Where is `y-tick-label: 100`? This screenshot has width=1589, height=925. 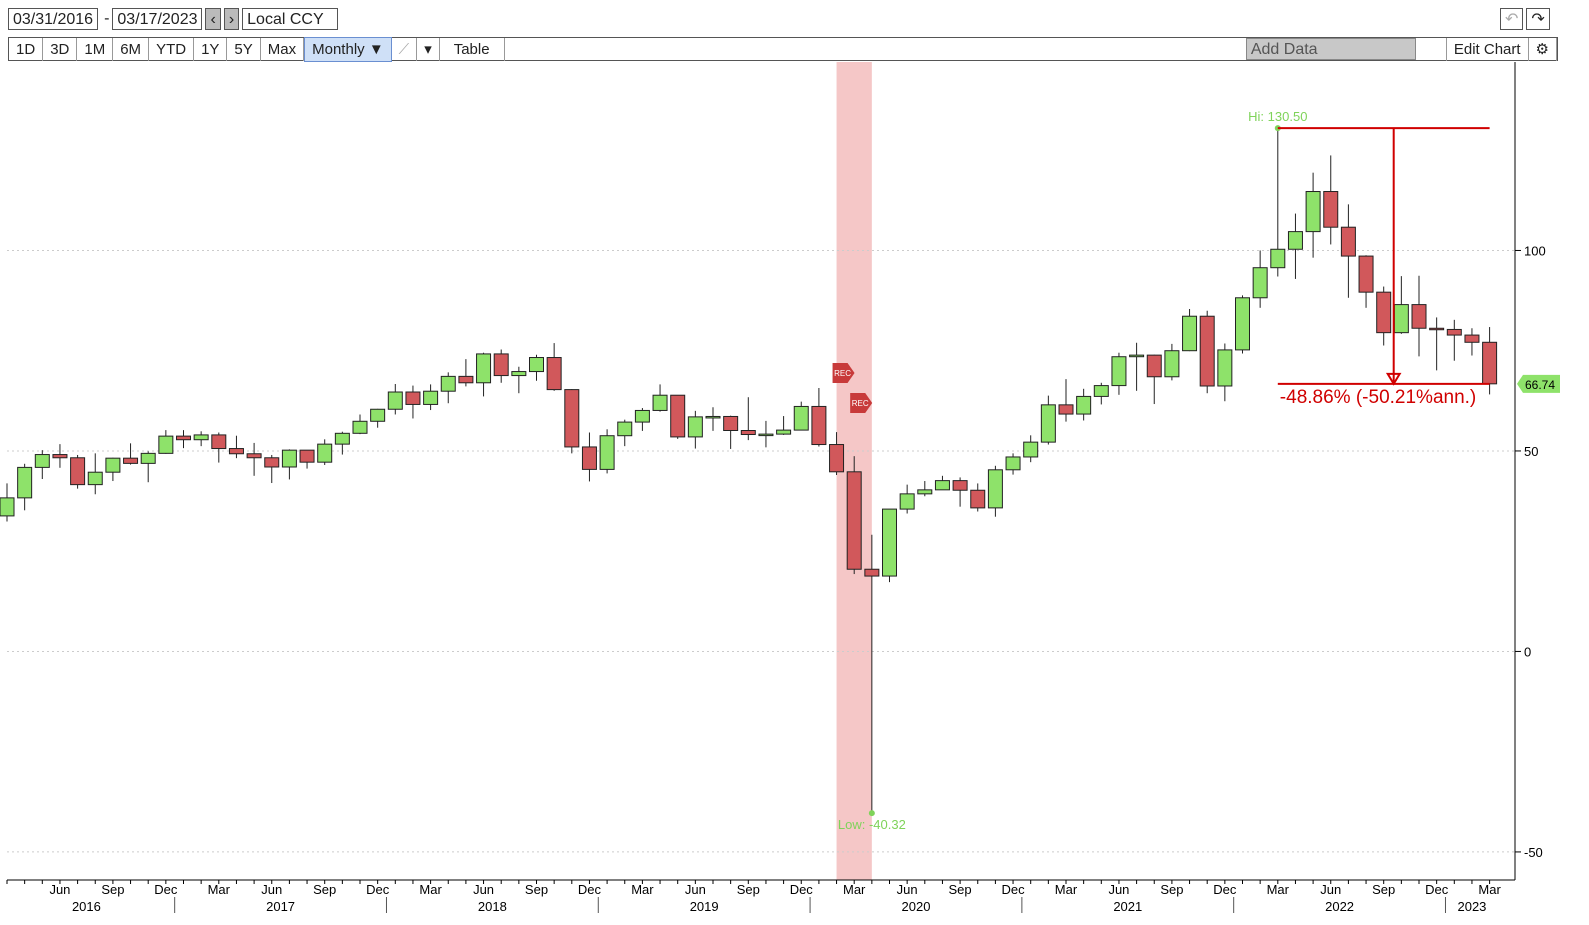
y-tick-label: 100 is located at coordinates (1535, 250).